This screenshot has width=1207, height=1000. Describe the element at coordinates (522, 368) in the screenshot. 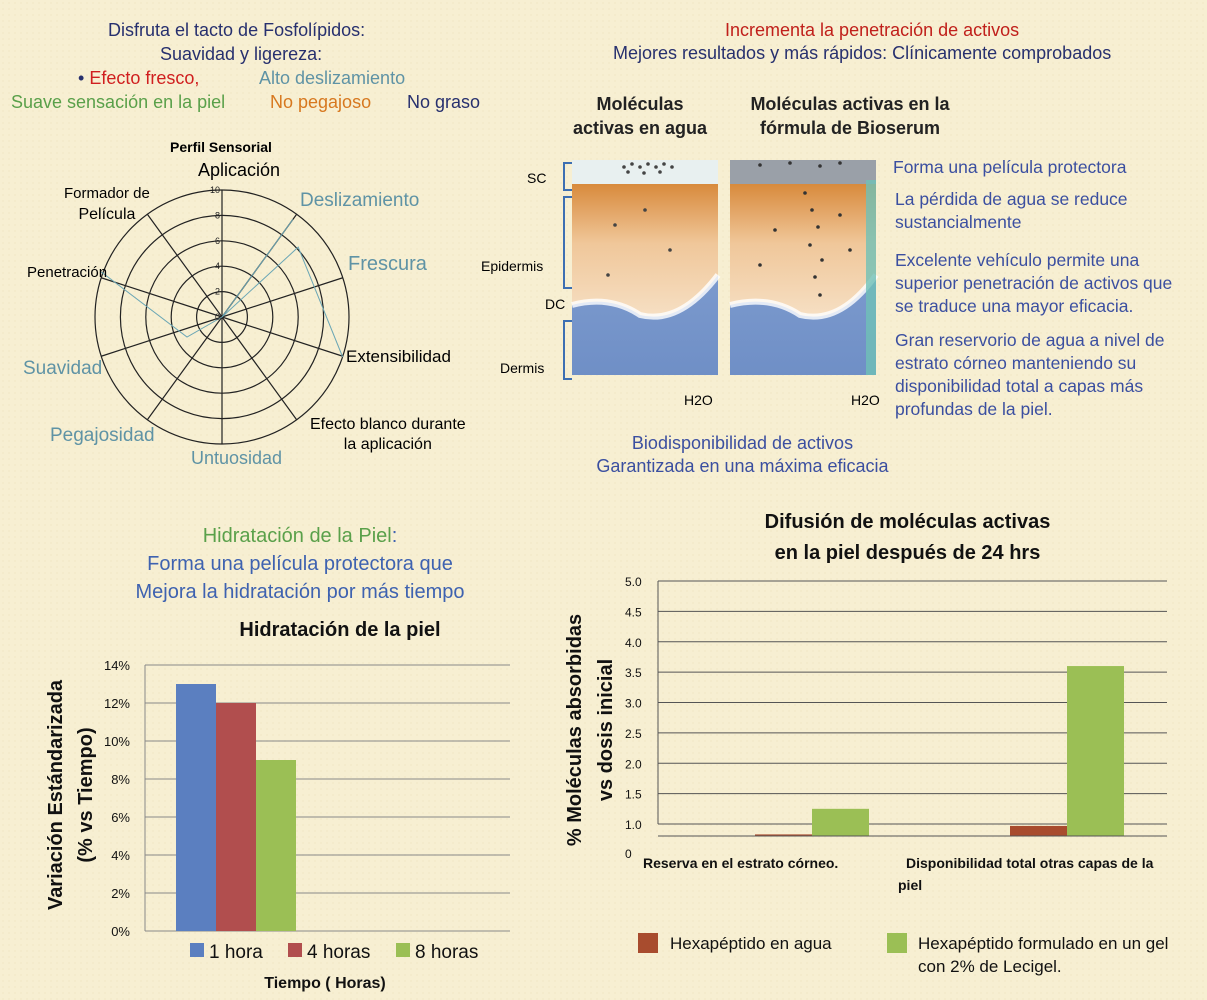

I see `label-dermis: Dermis` at that location.